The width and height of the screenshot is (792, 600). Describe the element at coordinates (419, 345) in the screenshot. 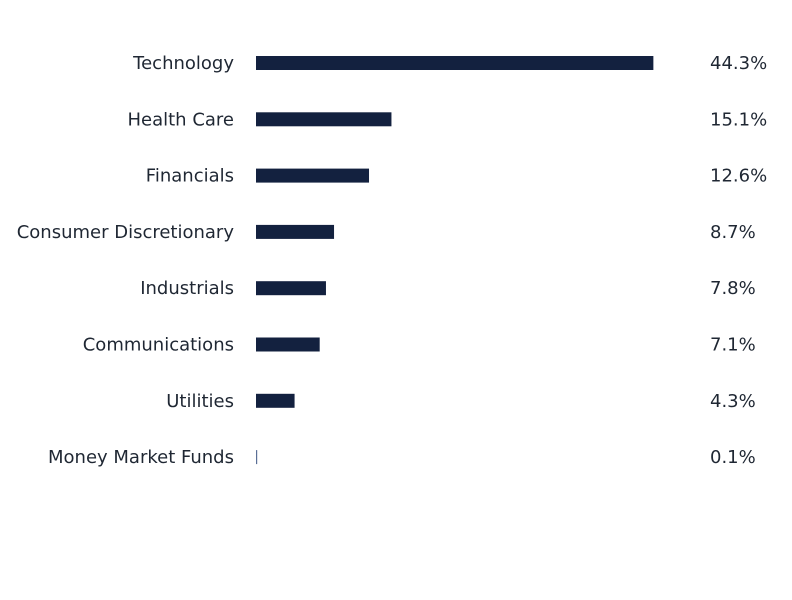

I see `bar-row: Communications 7.1%` at that location.